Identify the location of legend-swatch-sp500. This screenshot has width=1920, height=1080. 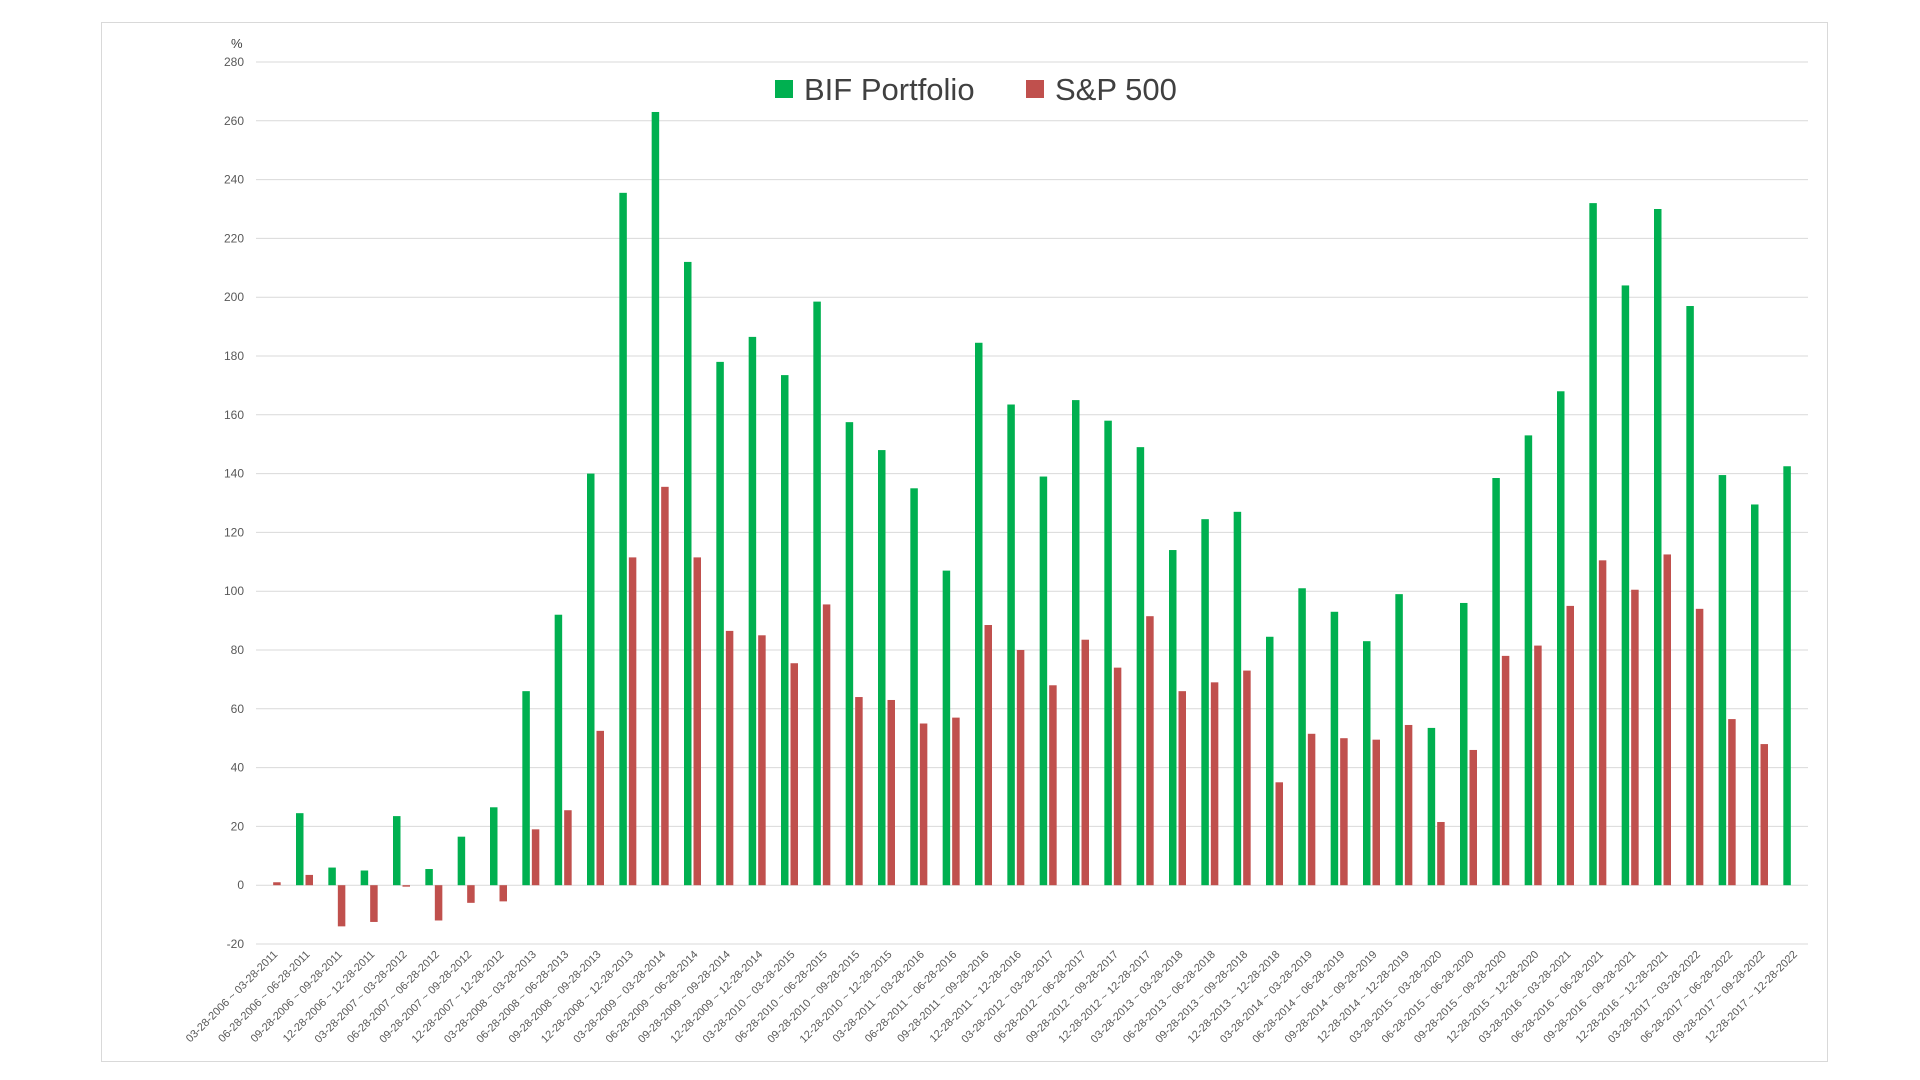
(1035, 89).